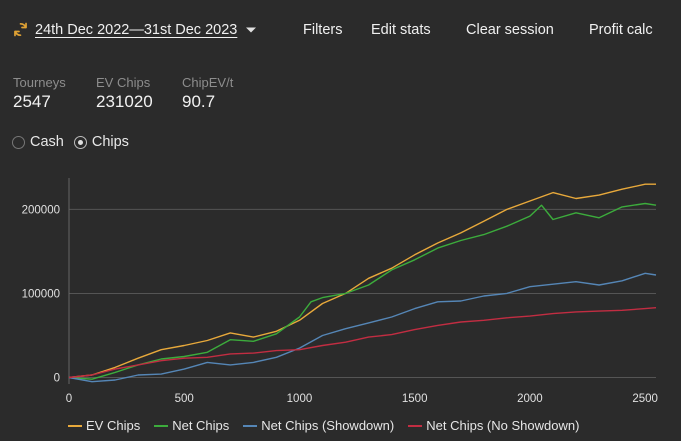  Describe the element at coordinates (208, 82) in the screenshot. I see `stat-label: ChipEV/t` at that location.